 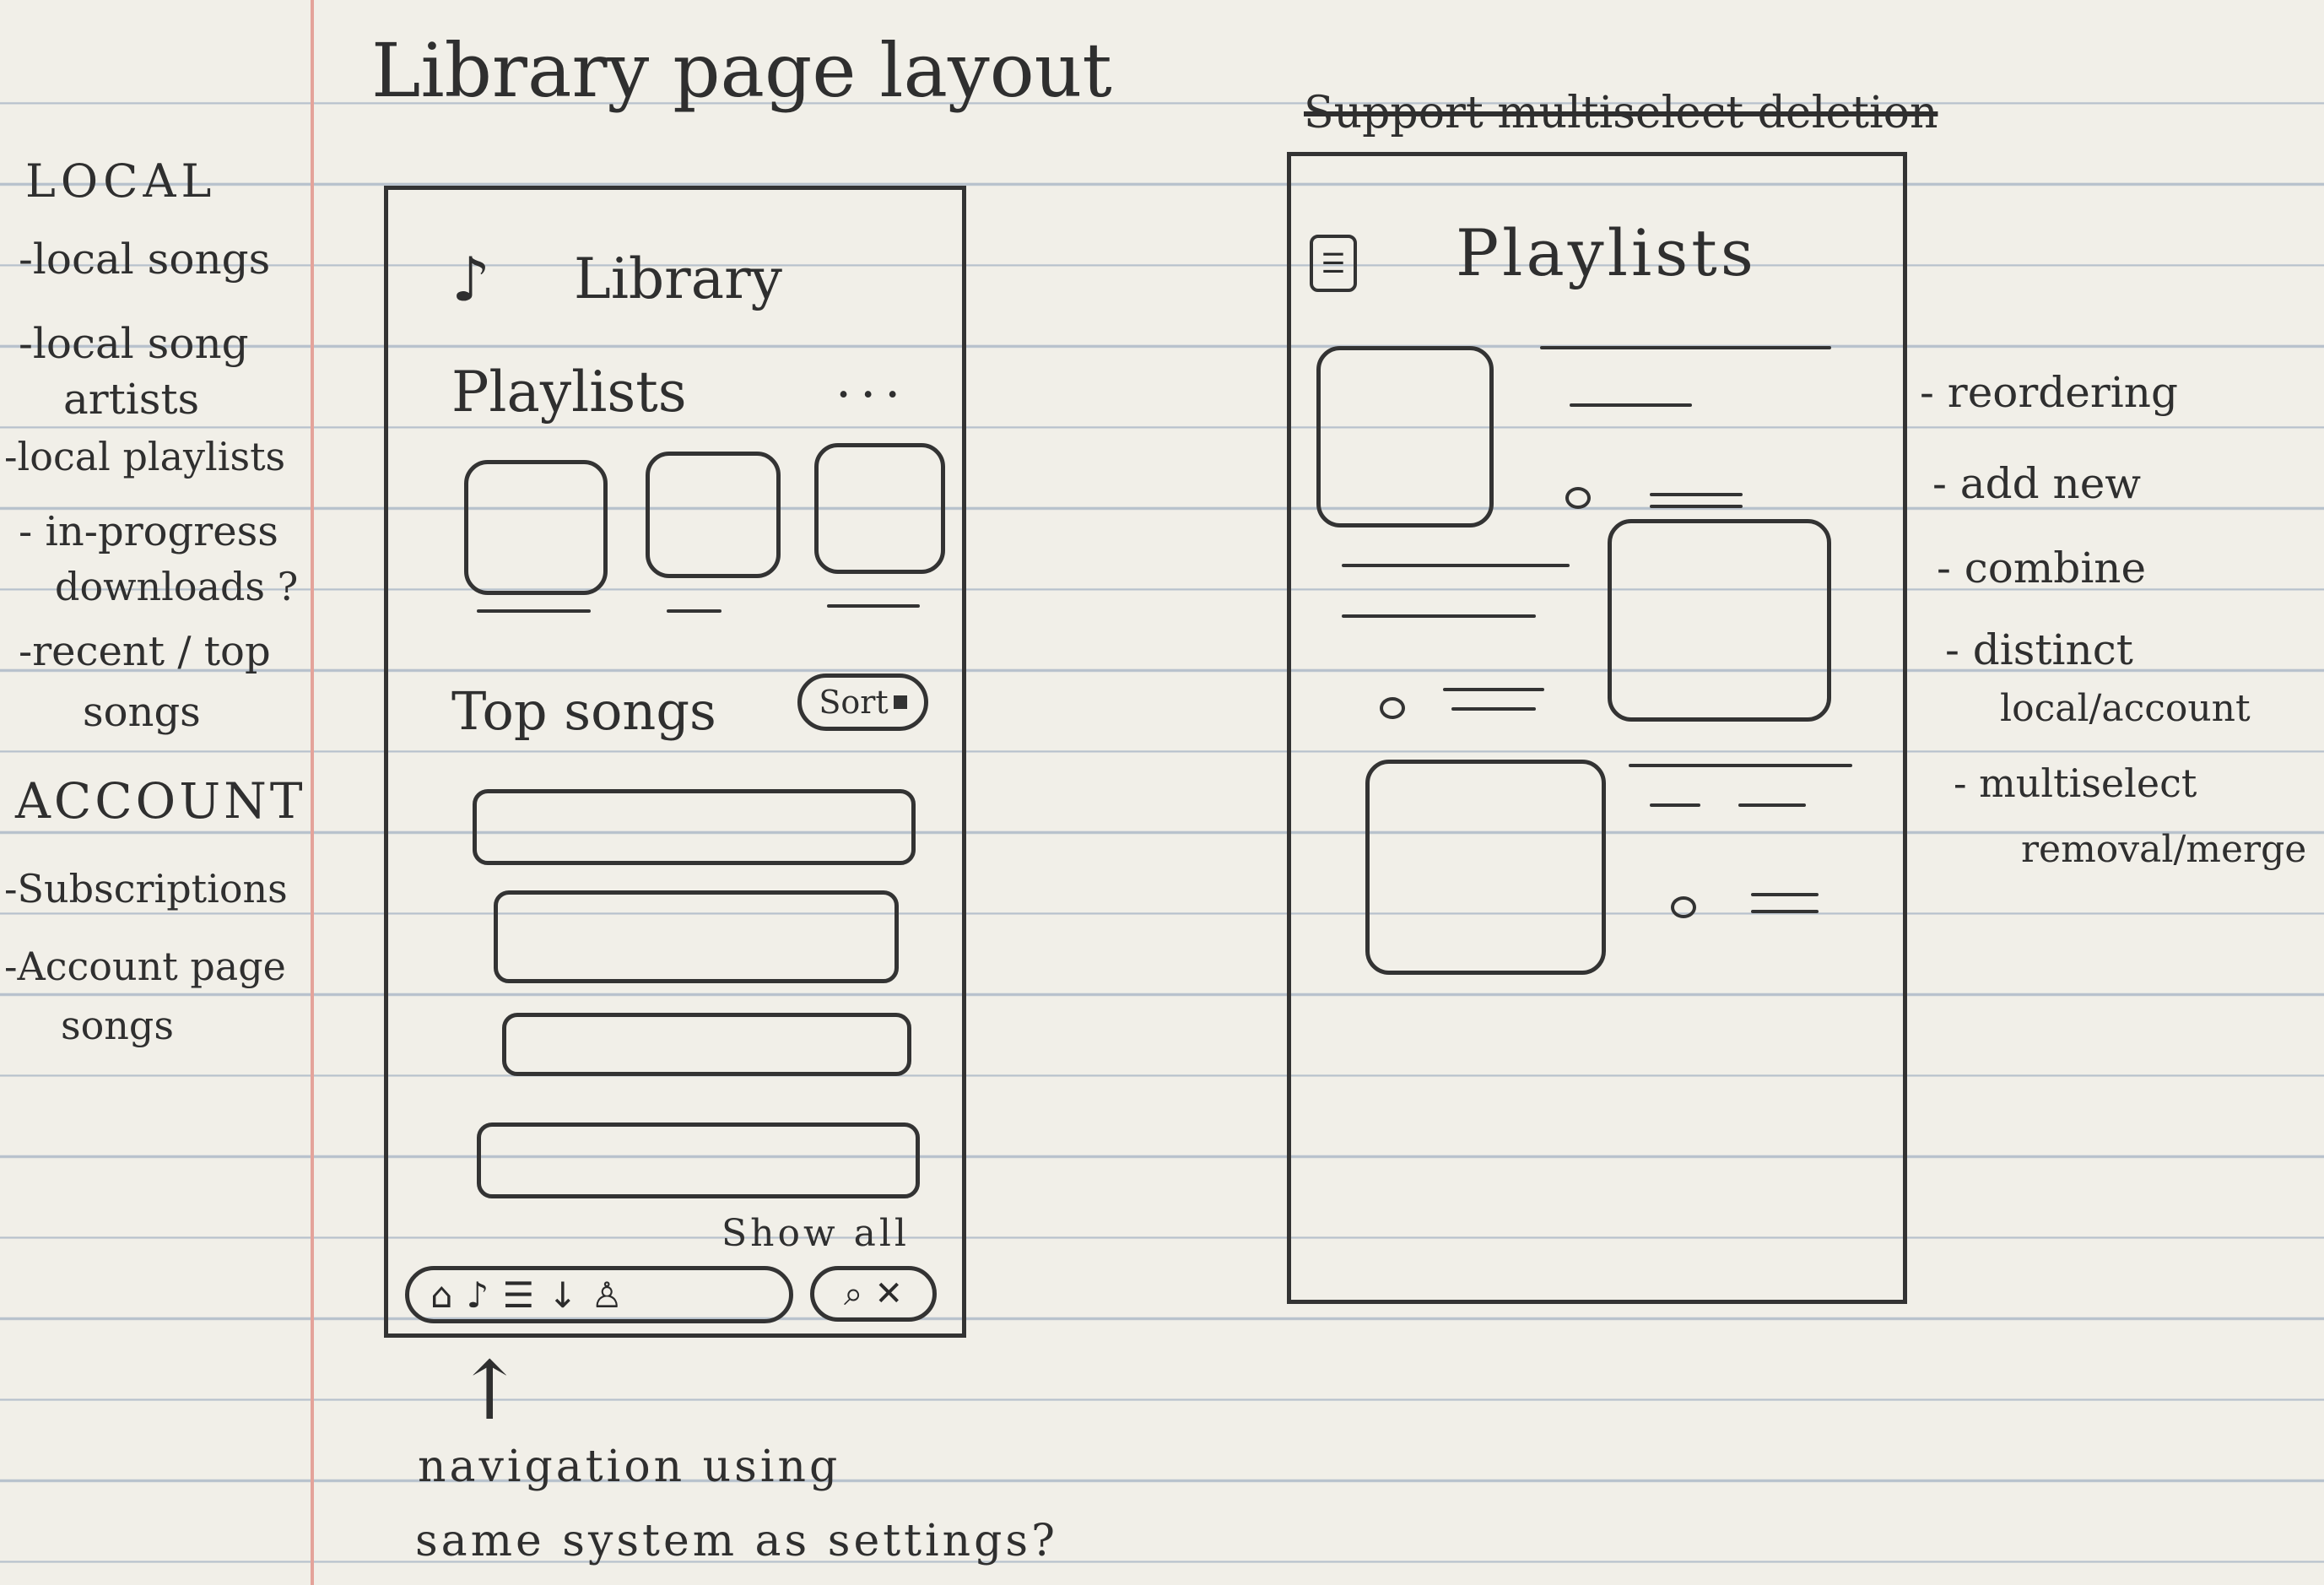 What do you see at coordinates (145, 259) in the screenshot?
I see `note-local-songs: -local songs` at bounding box center [145, 259].